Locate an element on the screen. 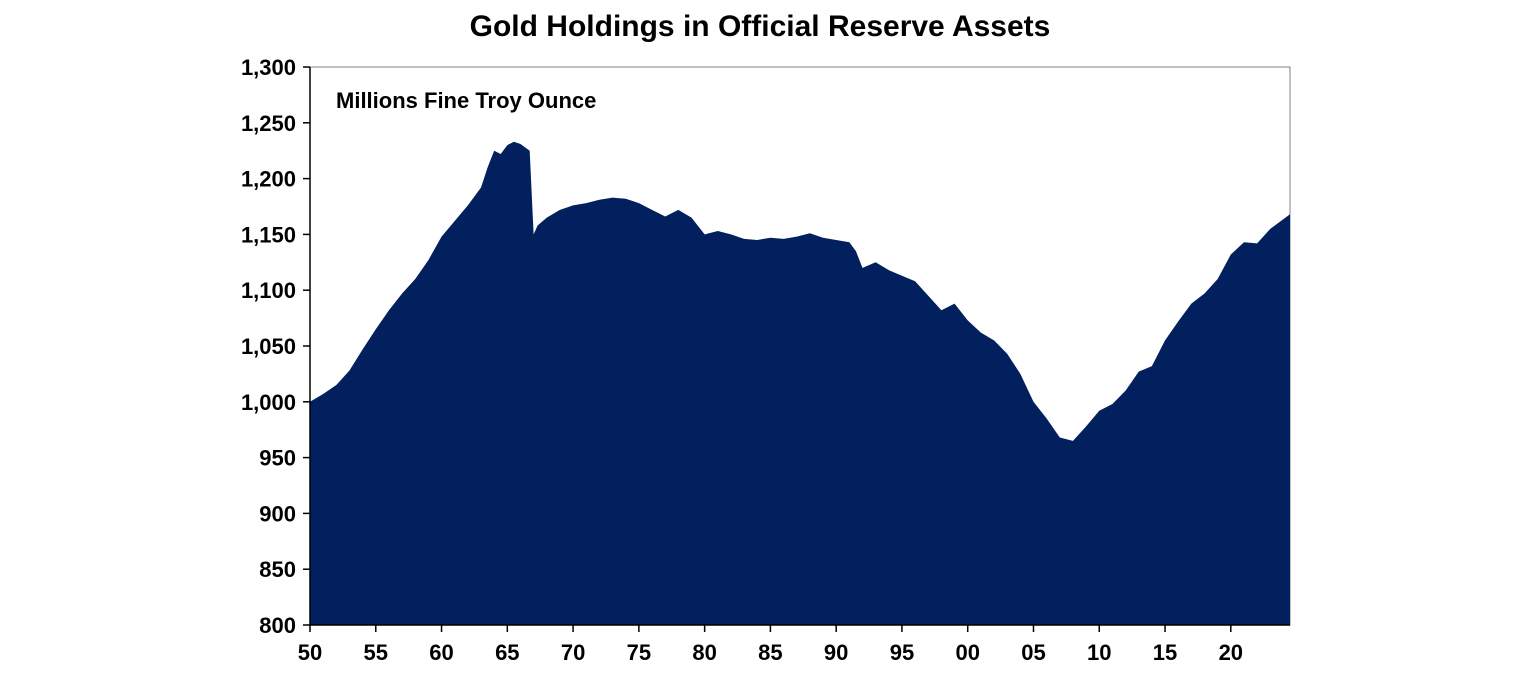 The height and width of the screenshot is (680, 1536). y-tick-label: 1,250 is located at coordinates (268, 123).